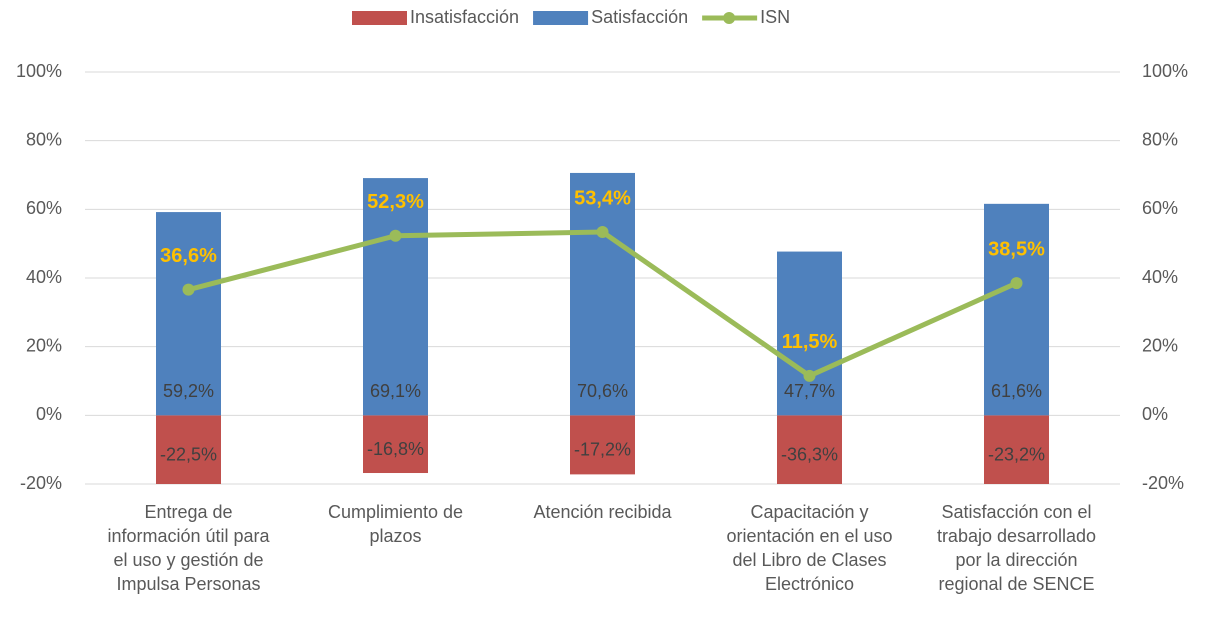  What do you see at coordinates (1016, 512) in the screenshot?
I see `x-tick-label: Satisfacción con el` at bounding box center [1016, 512].